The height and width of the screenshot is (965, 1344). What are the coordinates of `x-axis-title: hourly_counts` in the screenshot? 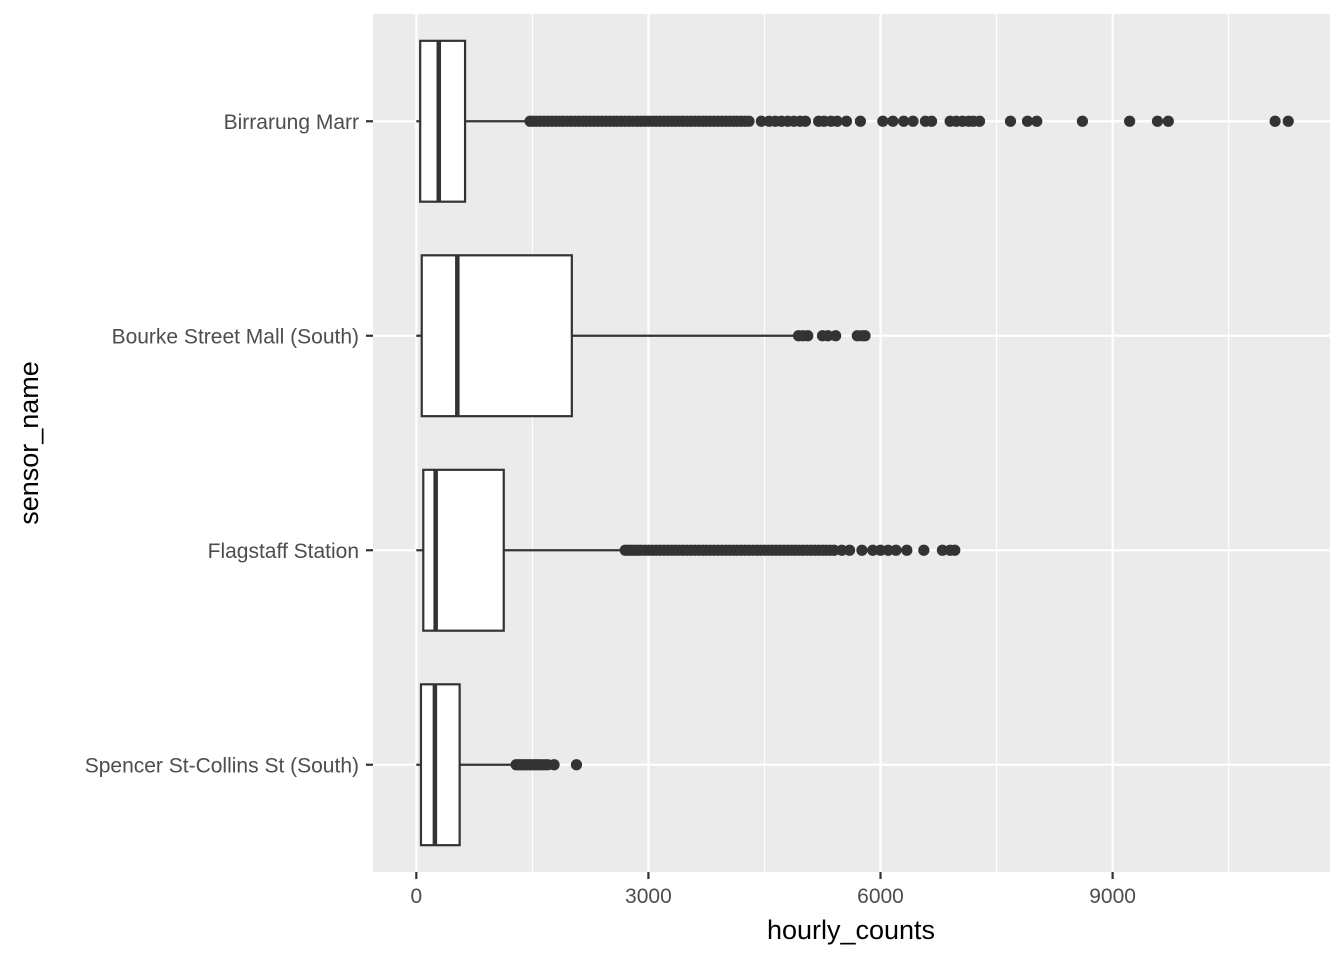 It's located at (851, 930).